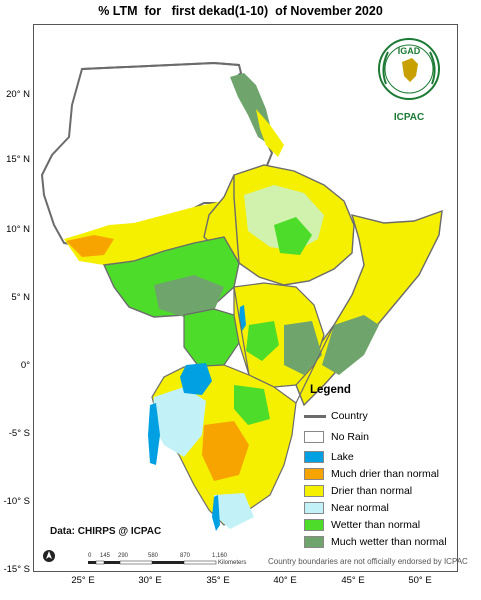 This screenshot has width=481, height=600. I want to click on kenya-green, so click(262, 341).